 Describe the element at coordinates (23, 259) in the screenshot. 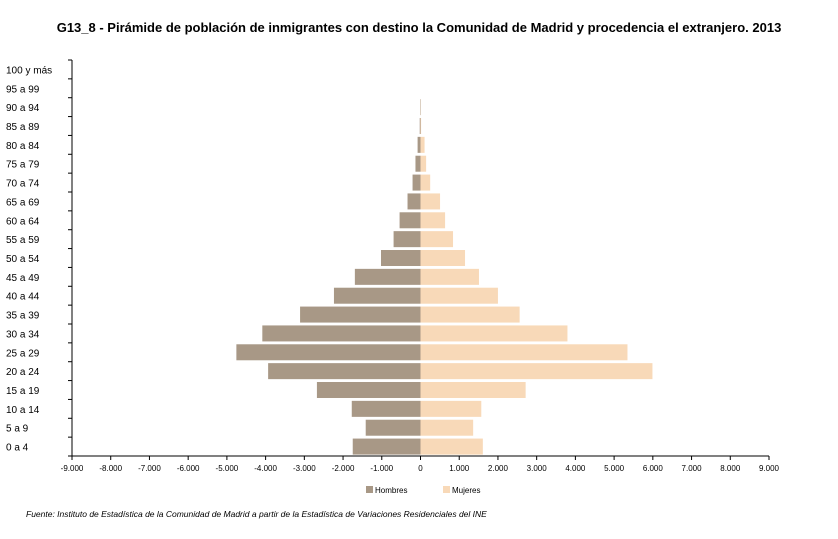

I see `y-tick-label: 50 a 54` at that location.